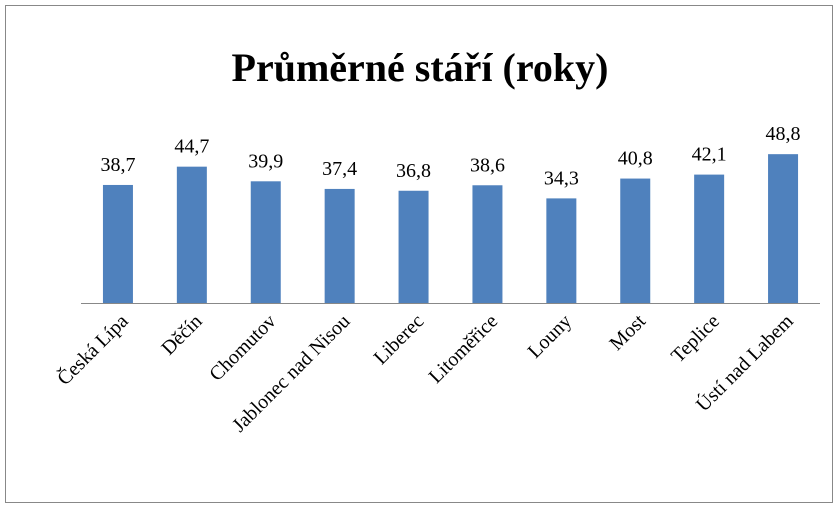  I want to click on data-label: 38,7, so click(117, 165).